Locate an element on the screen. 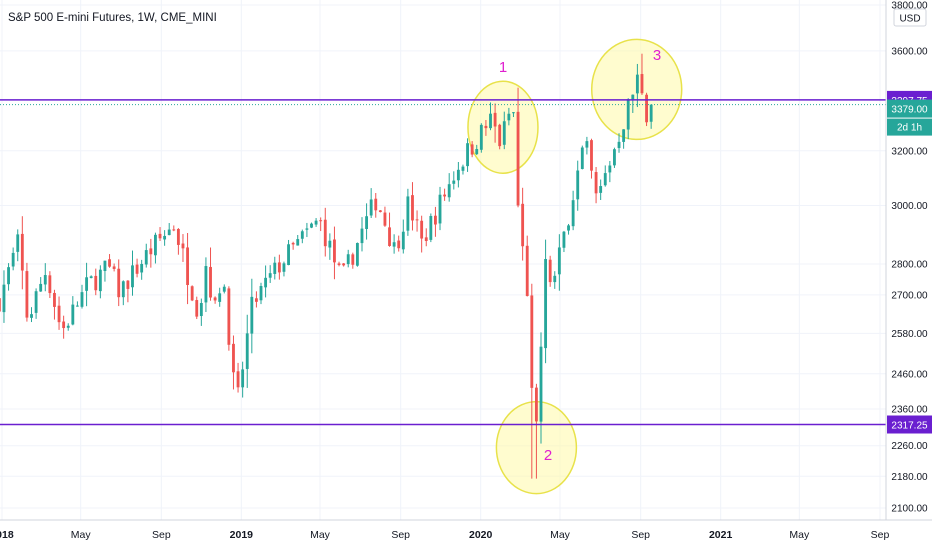 Image resolution: width=932 pixels, height=555 pixels. currency-badge is located at coordinates (910, 17).